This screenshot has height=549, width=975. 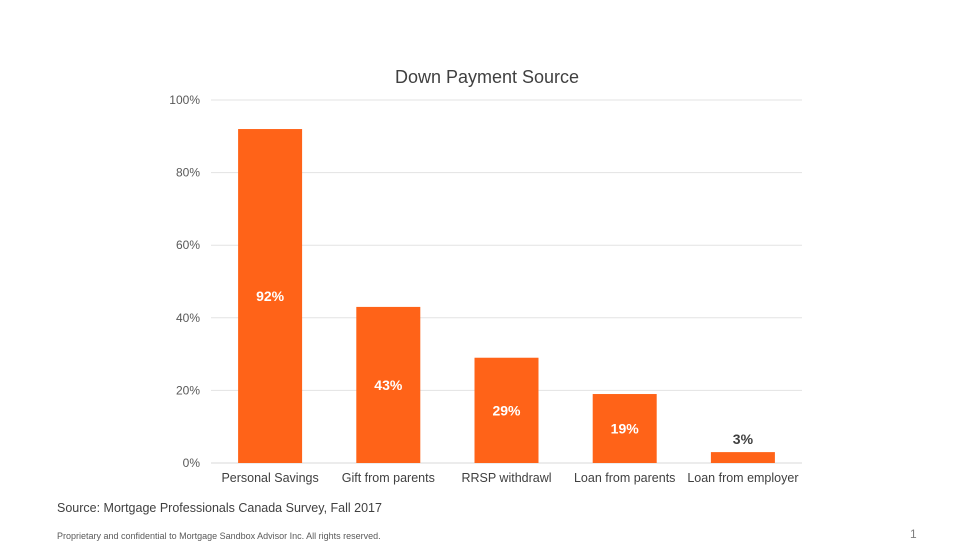 I want to click on data-label: 29%, so click(x=506, y=410).